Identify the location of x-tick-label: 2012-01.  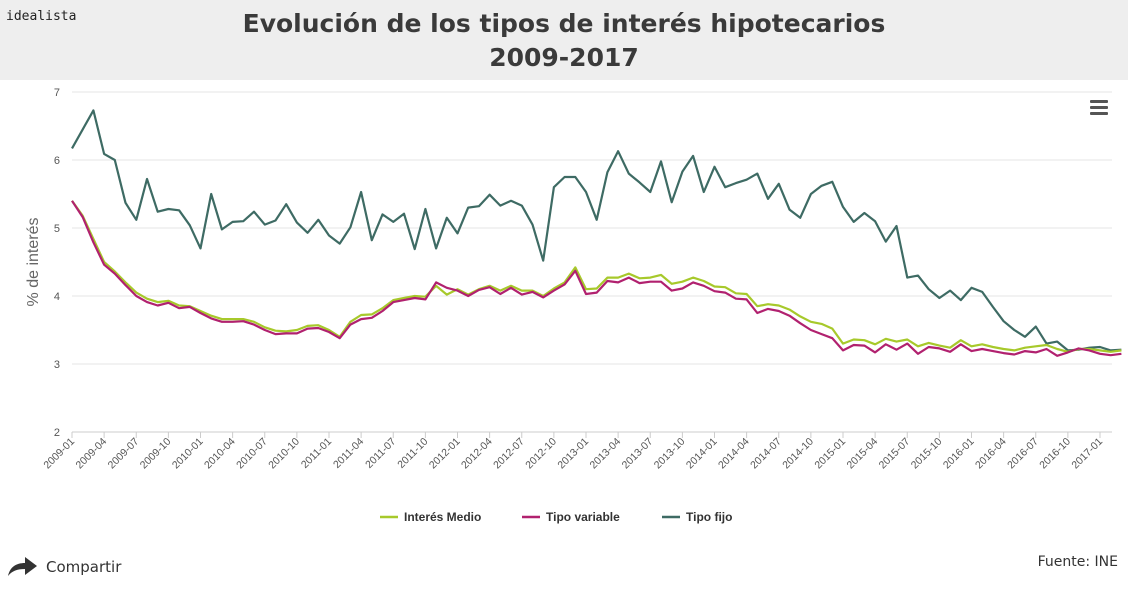
(445, 454).